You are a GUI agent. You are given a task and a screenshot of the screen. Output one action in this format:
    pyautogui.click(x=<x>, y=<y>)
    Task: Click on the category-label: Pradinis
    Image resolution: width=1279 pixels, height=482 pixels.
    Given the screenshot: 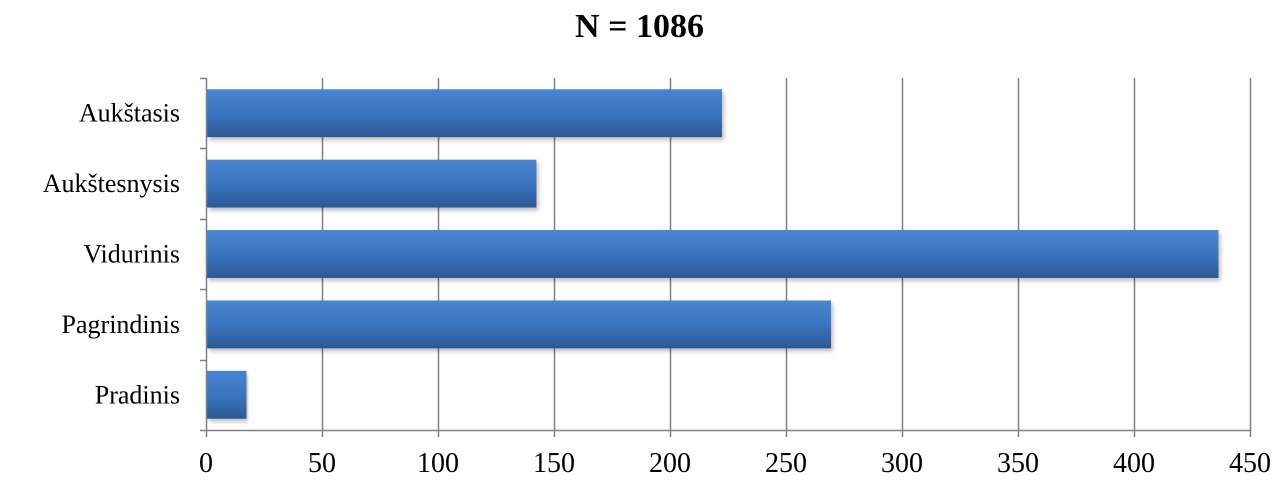 What is the action you would take?
    pyautogui.click(x=137, y=394)
    